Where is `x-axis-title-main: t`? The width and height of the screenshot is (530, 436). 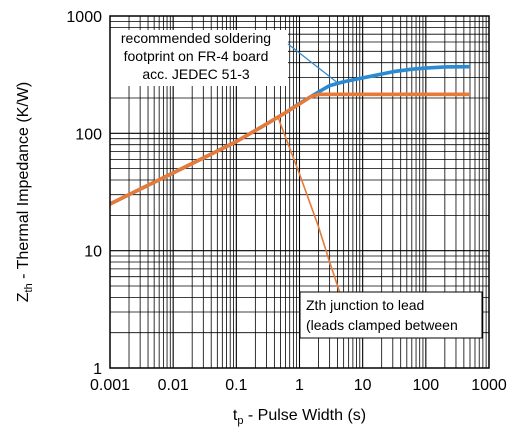 x-axis-title-main: t is located at coordinates (235, 415).